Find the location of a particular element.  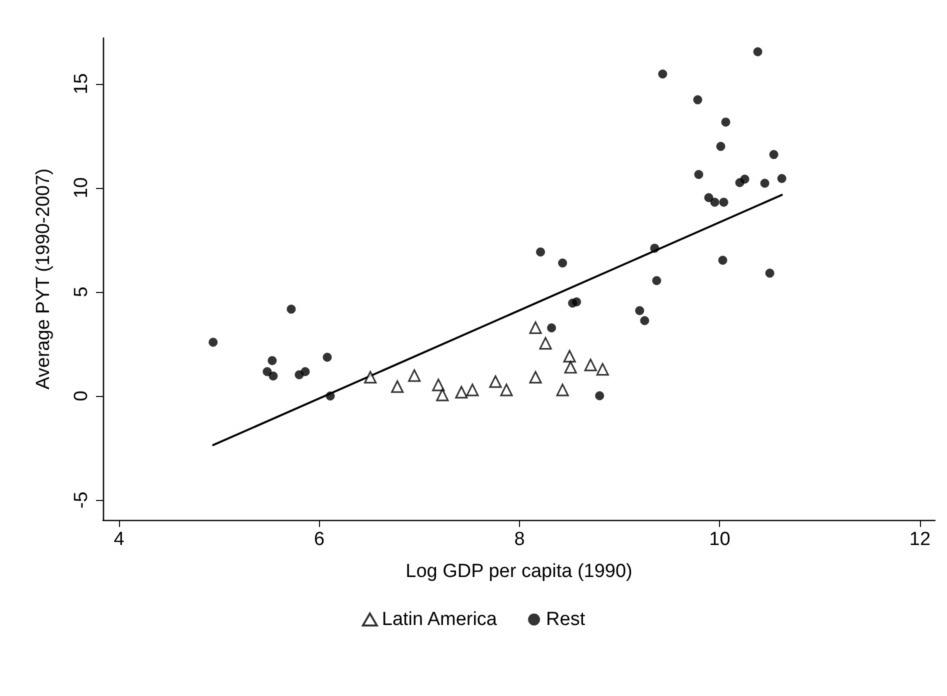

x-tick-label: 4 is located at coordinates (119, 539).